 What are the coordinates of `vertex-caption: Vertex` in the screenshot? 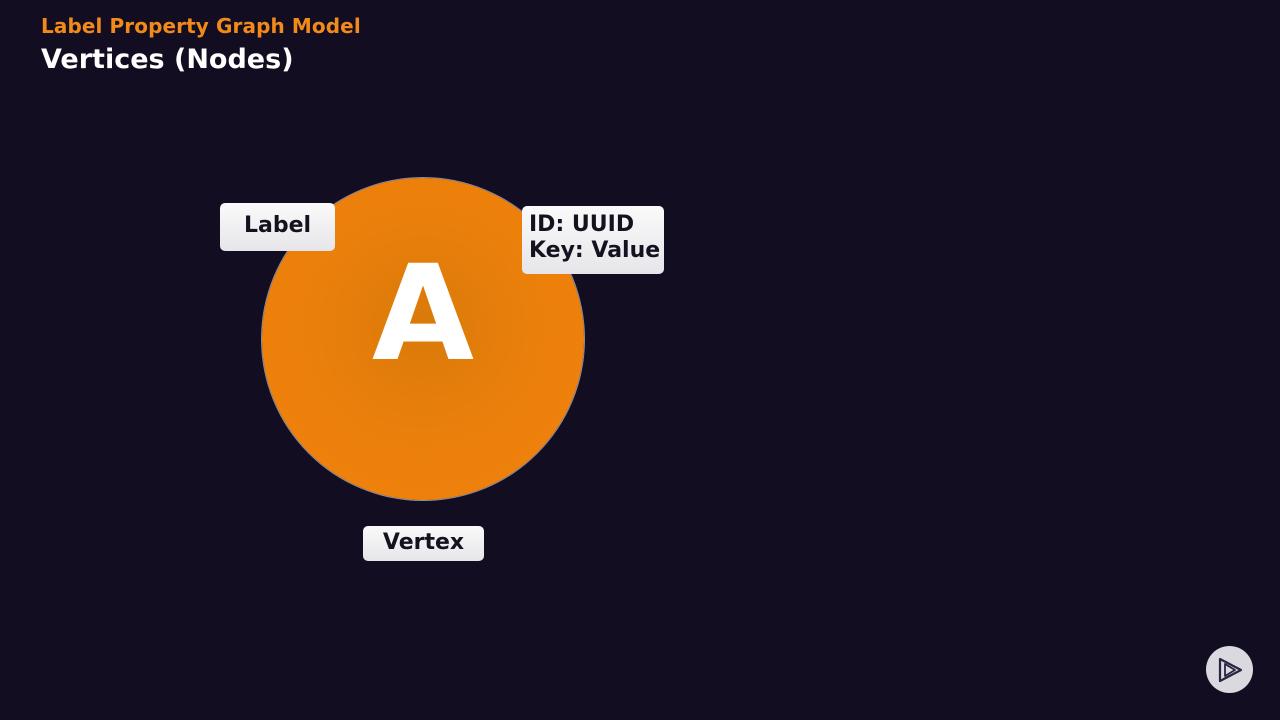 It's located at (423, 543).